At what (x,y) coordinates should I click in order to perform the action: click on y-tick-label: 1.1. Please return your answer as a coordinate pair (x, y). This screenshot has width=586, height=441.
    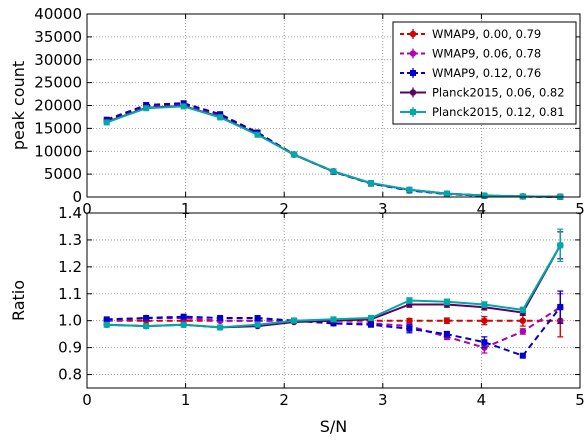
    Looking at the image, I should click on (70, 294).